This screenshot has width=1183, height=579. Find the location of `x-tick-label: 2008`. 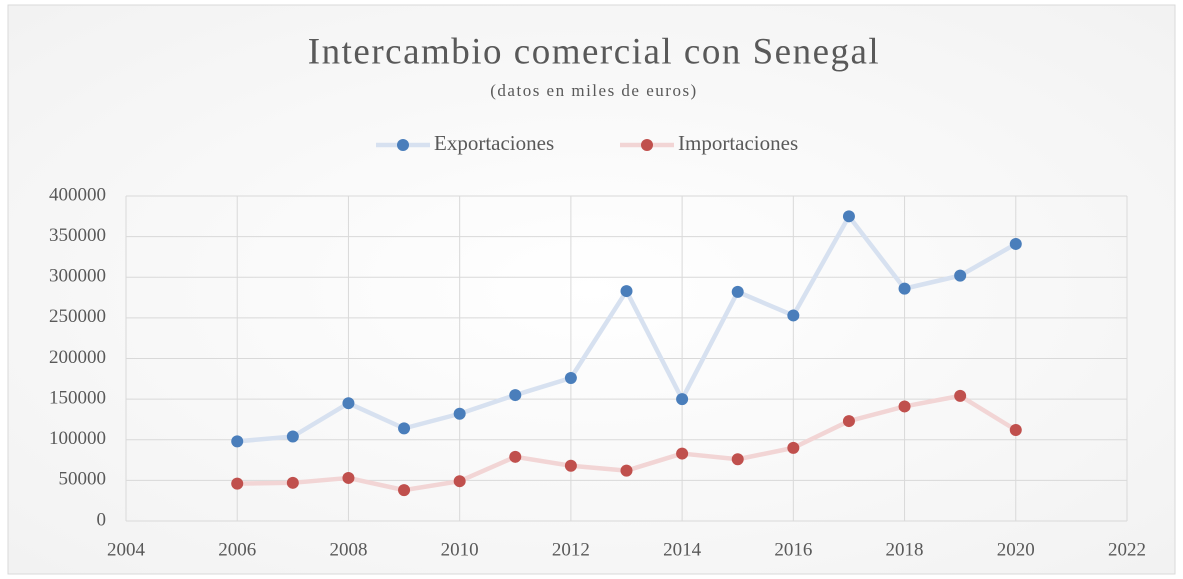

x-tick-label: 2008 is located at coordinates (348, 549).